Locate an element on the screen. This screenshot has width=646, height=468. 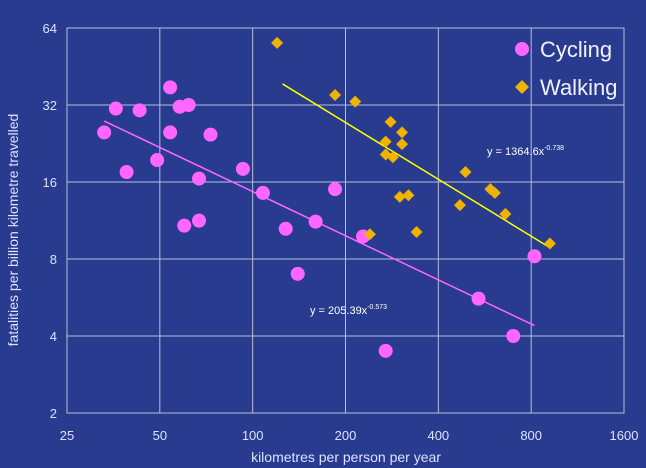
walking-trend-equation: y = 1364.6x-0.738 is located at coordinates (525, 151).